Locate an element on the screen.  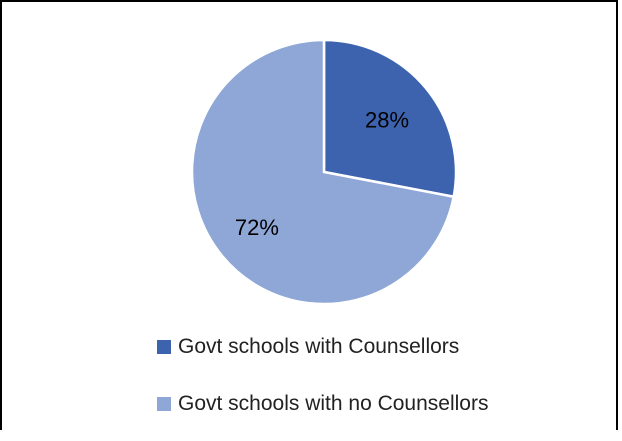
legend-item-no-counsellors: Govt schools with no Counsellors is located at coordinates (322, 404).